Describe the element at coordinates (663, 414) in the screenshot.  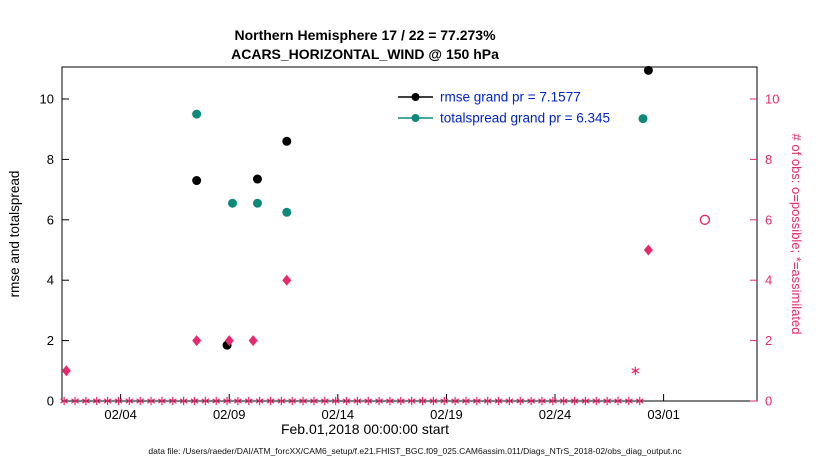
I see `x-tick-label: 03/01` at that location.